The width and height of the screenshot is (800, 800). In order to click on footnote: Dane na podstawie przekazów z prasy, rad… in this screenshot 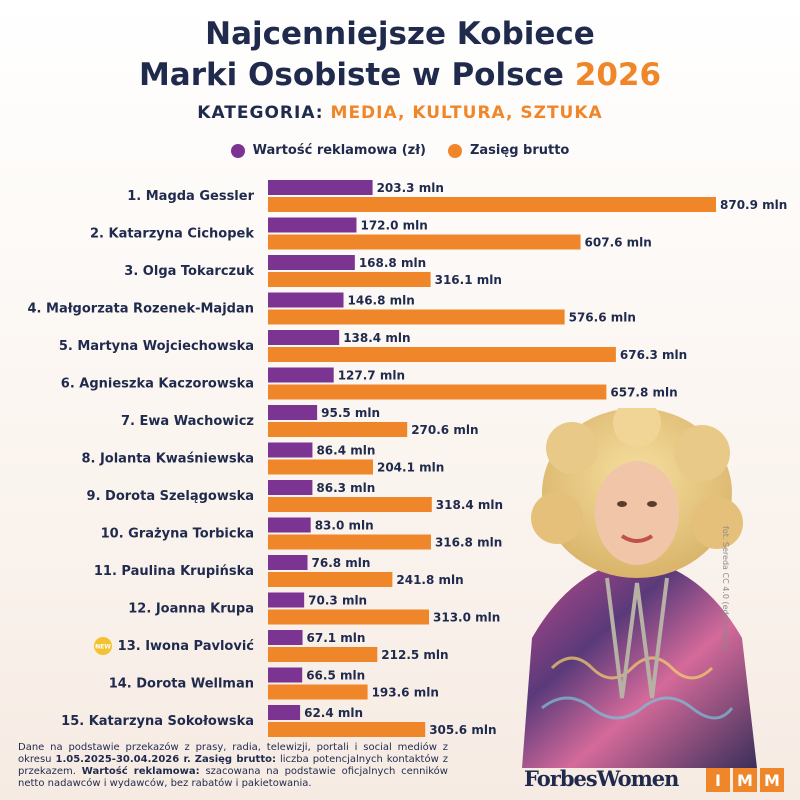, I will do `click(233, 766)`.